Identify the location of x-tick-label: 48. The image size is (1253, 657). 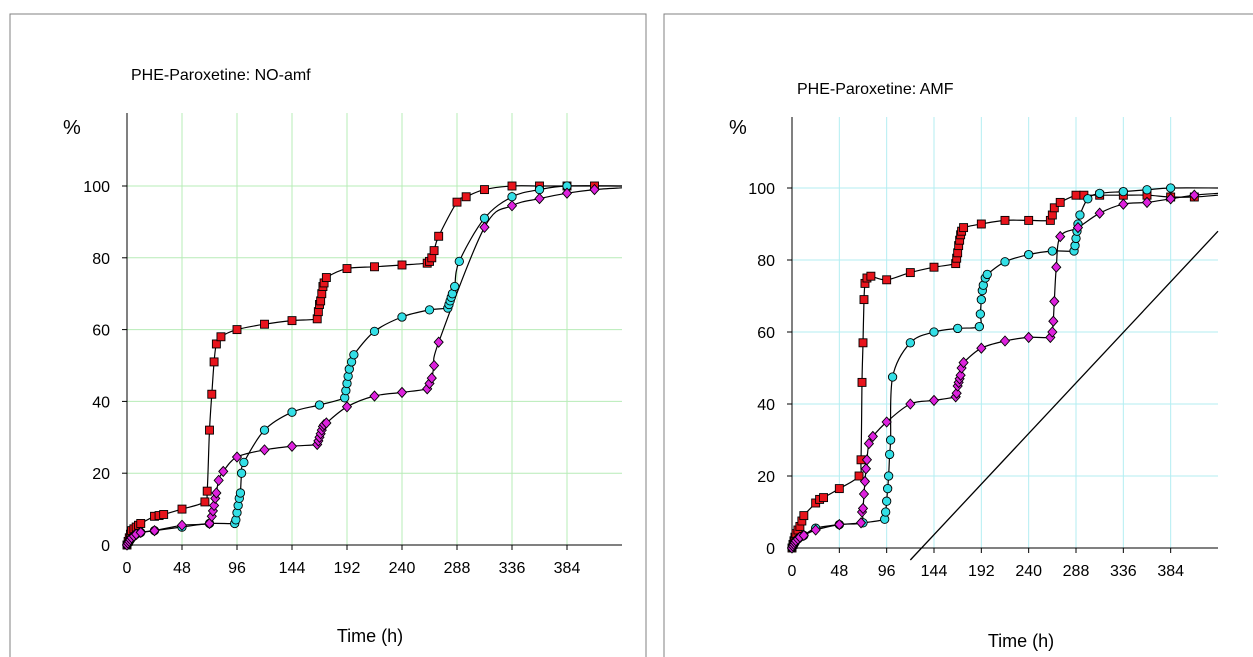
(182, 568).